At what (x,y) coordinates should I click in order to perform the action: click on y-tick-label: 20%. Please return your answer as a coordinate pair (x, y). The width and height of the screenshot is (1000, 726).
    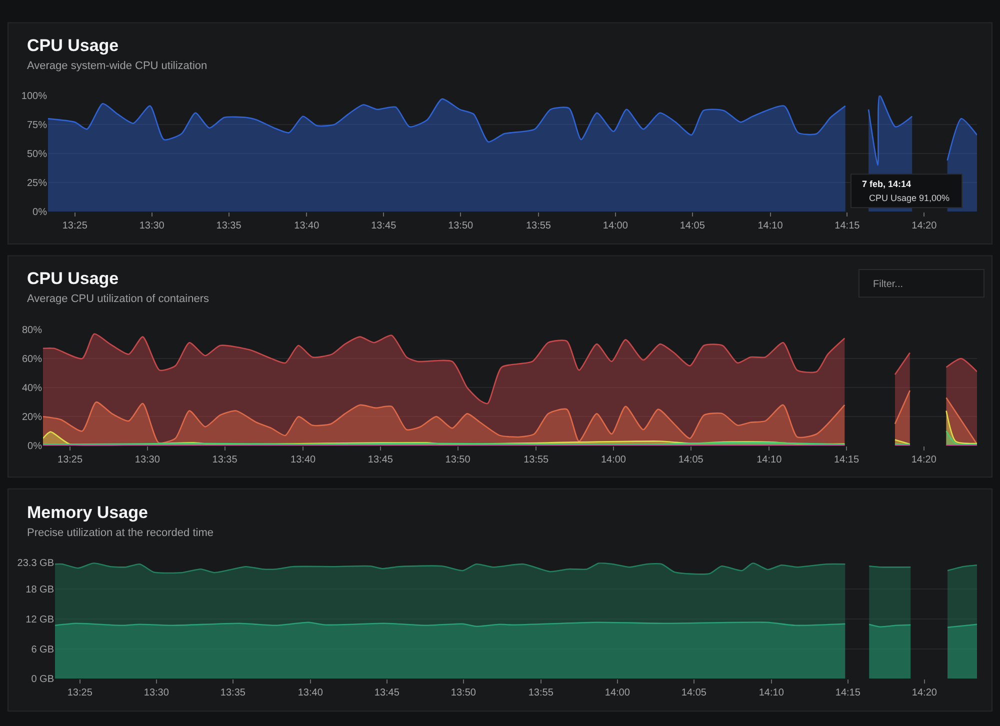
    Looking at the image, I should click on (32, 418).